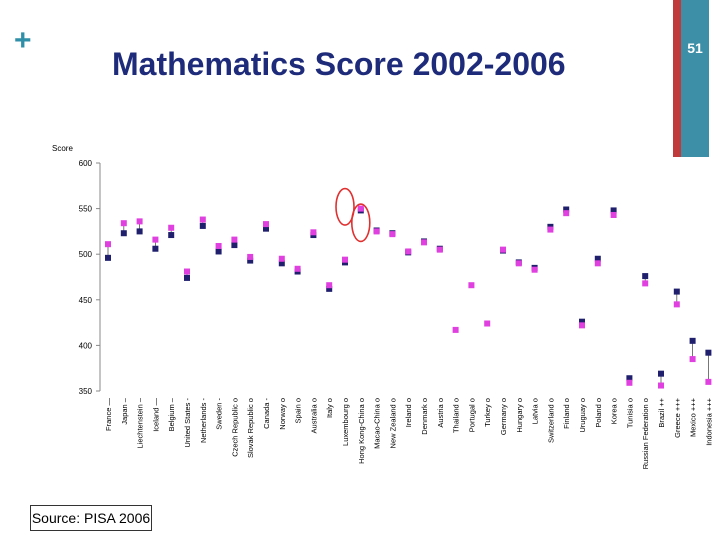  I want to click on x-tick-label-11: Norway o, so click(282, 414).